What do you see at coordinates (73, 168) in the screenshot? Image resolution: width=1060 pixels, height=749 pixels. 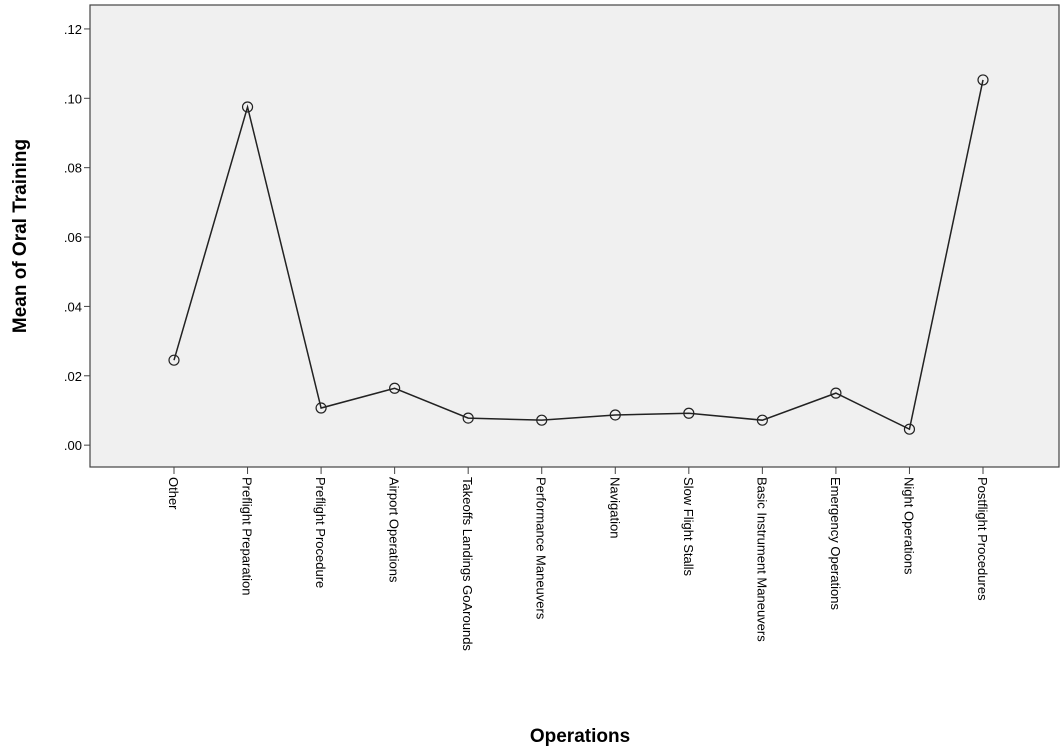 I see `y-tick-label: .08` at bounding box center [73, 168].